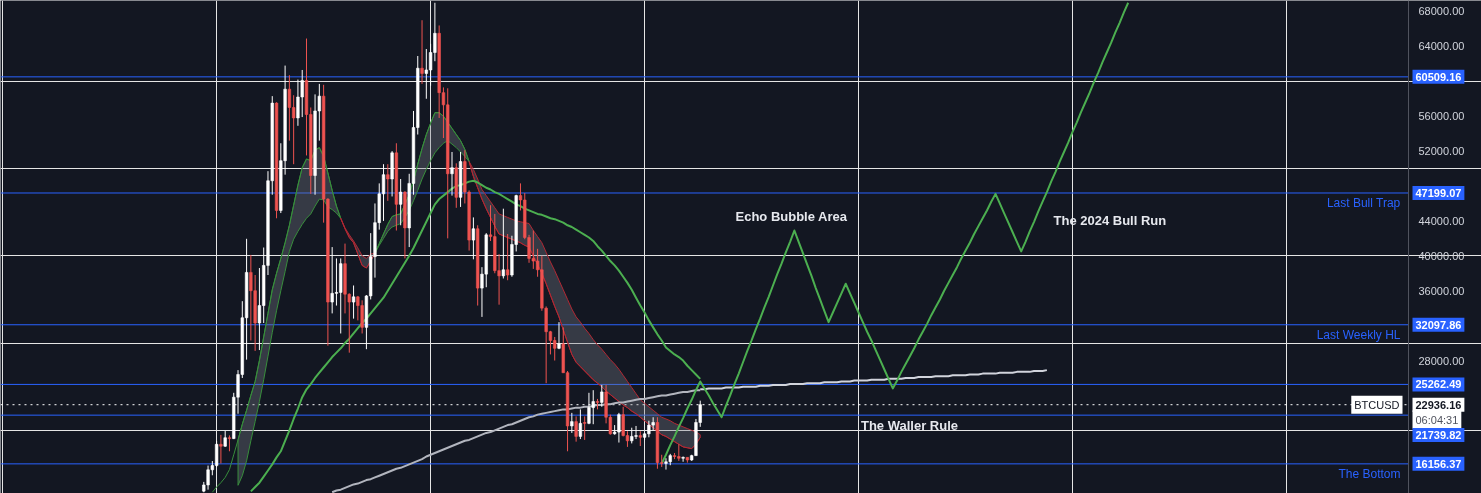  I want to click on text: 25262.49, so click(1438, 384).